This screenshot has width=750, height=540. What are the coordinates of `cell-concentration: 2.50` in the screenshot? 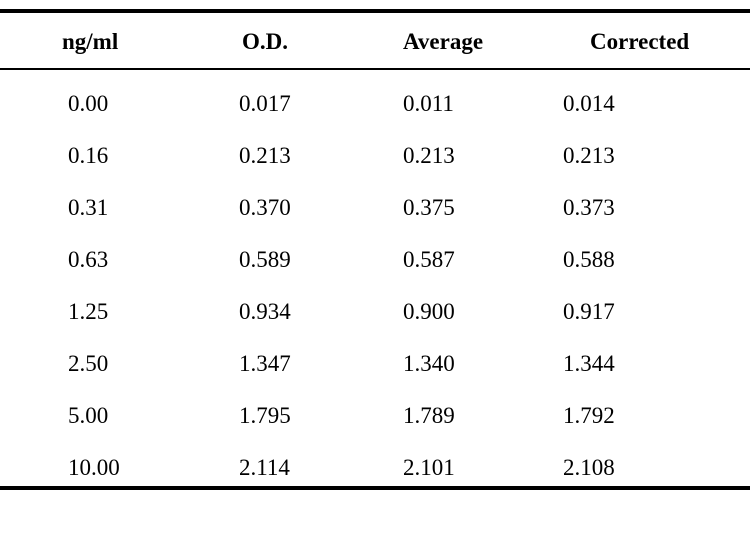 It's located at (88, 363).